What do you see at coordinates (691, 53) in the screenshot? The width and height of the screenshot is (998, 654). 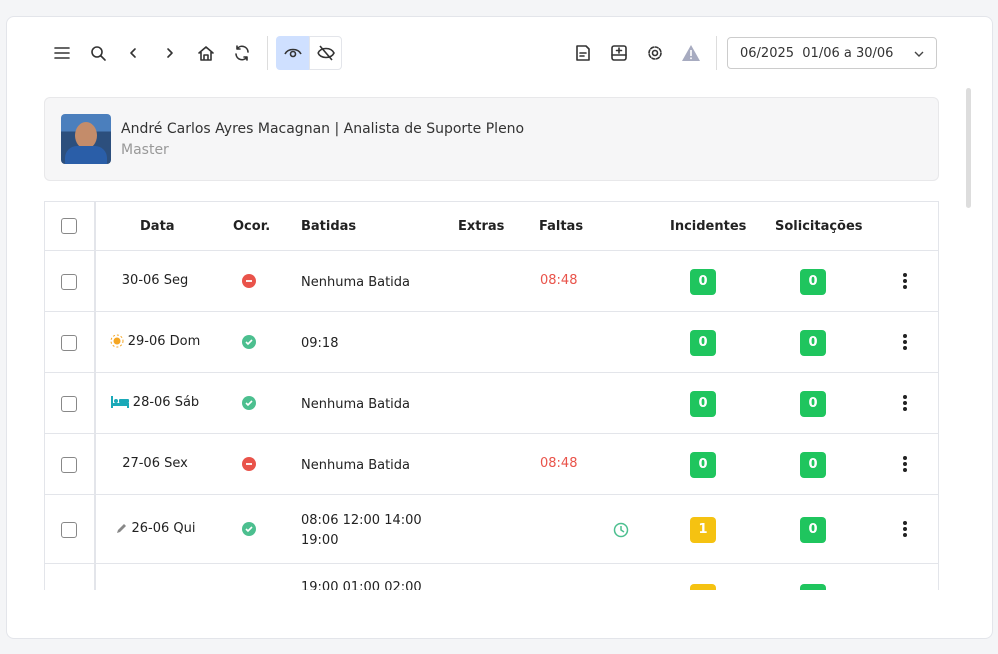 I see `alert-button` at bounding box center [691, 53].